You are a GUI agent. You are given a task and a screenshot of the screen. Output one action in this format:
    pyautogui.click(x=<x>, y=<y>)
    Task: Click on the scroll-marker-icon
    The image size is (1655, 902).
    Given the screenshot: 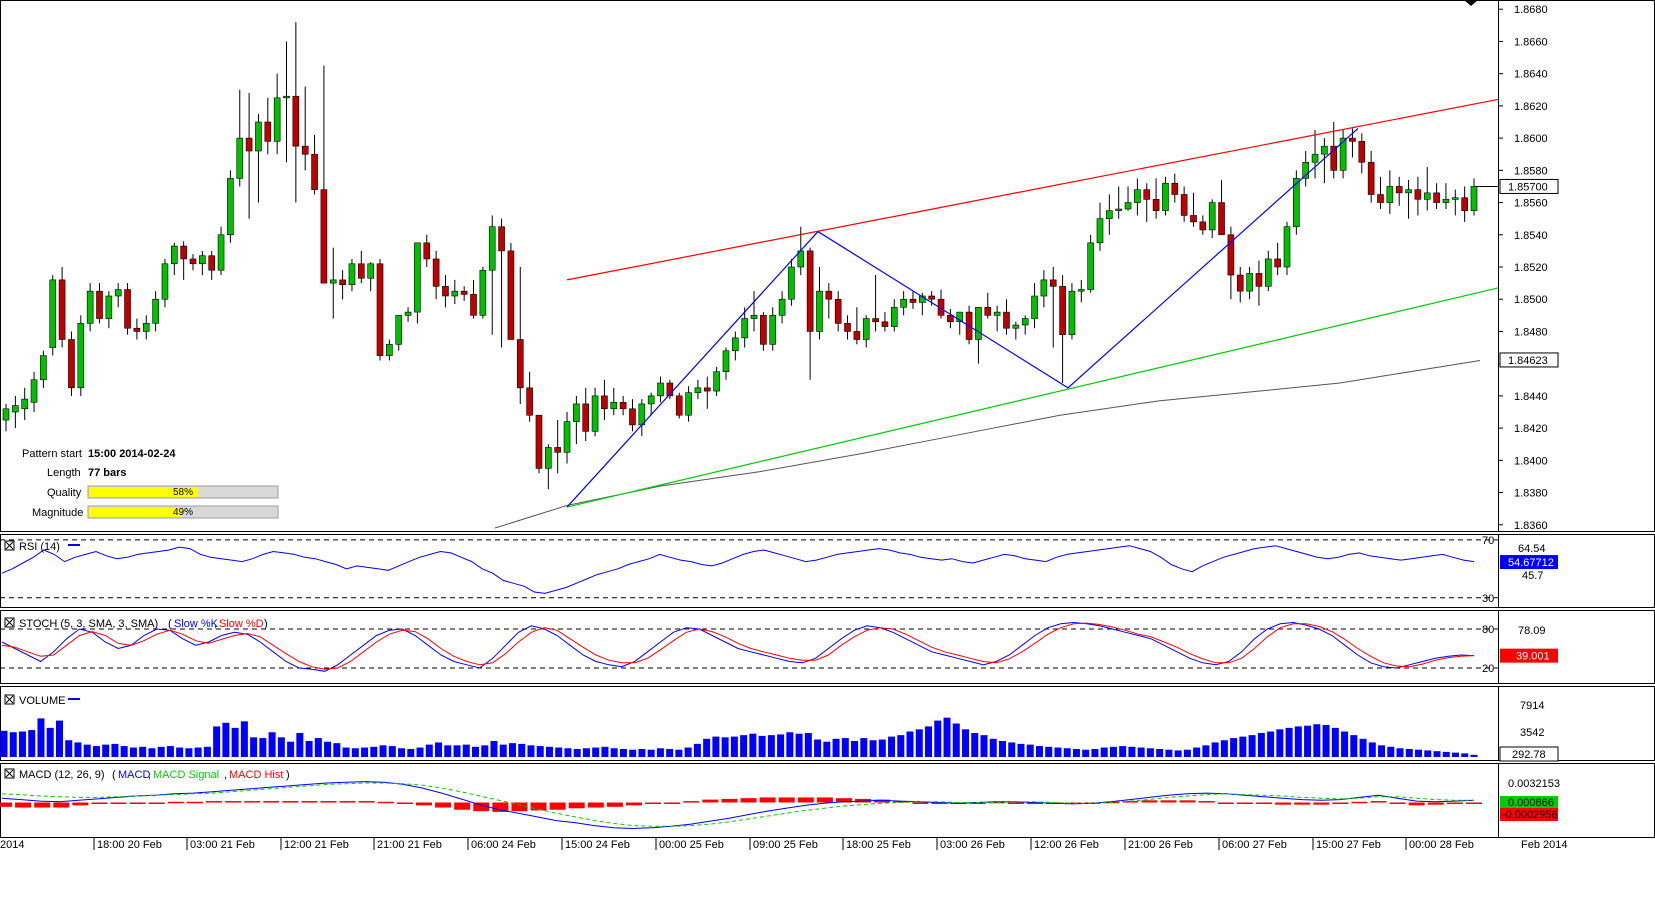 What is the action you would take?
    pyautogui.click(x=1471, y=3)
    